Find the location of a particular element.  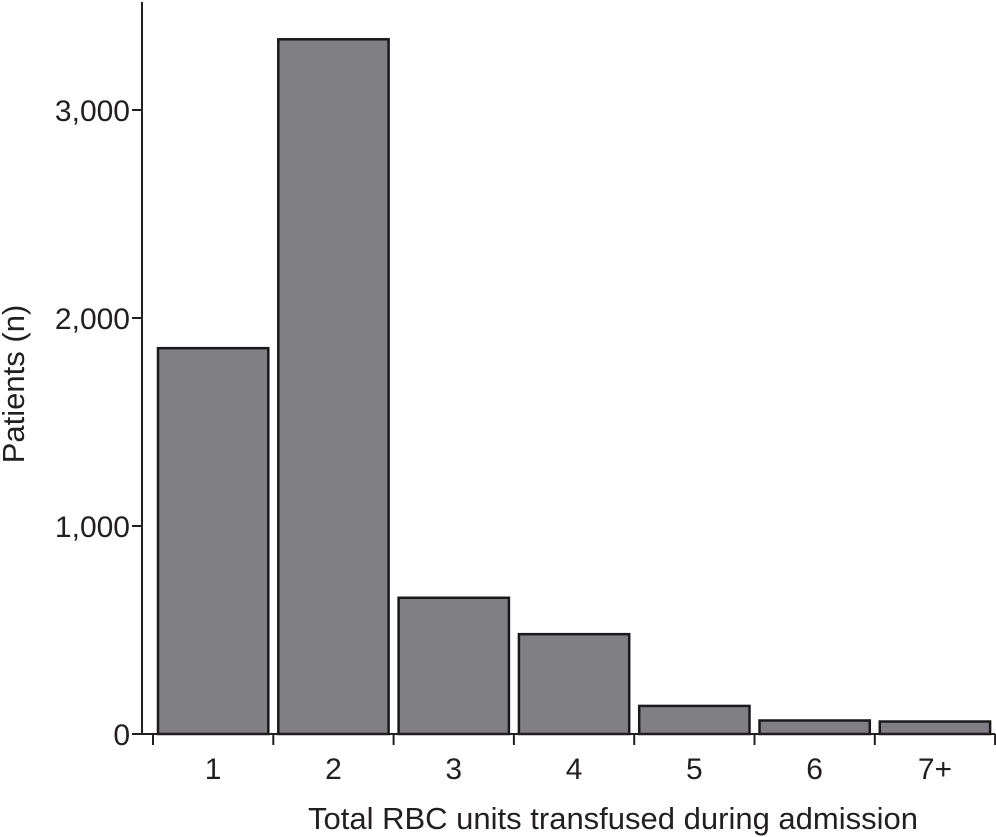

bar-7+ is located at coordinates (935, 728).